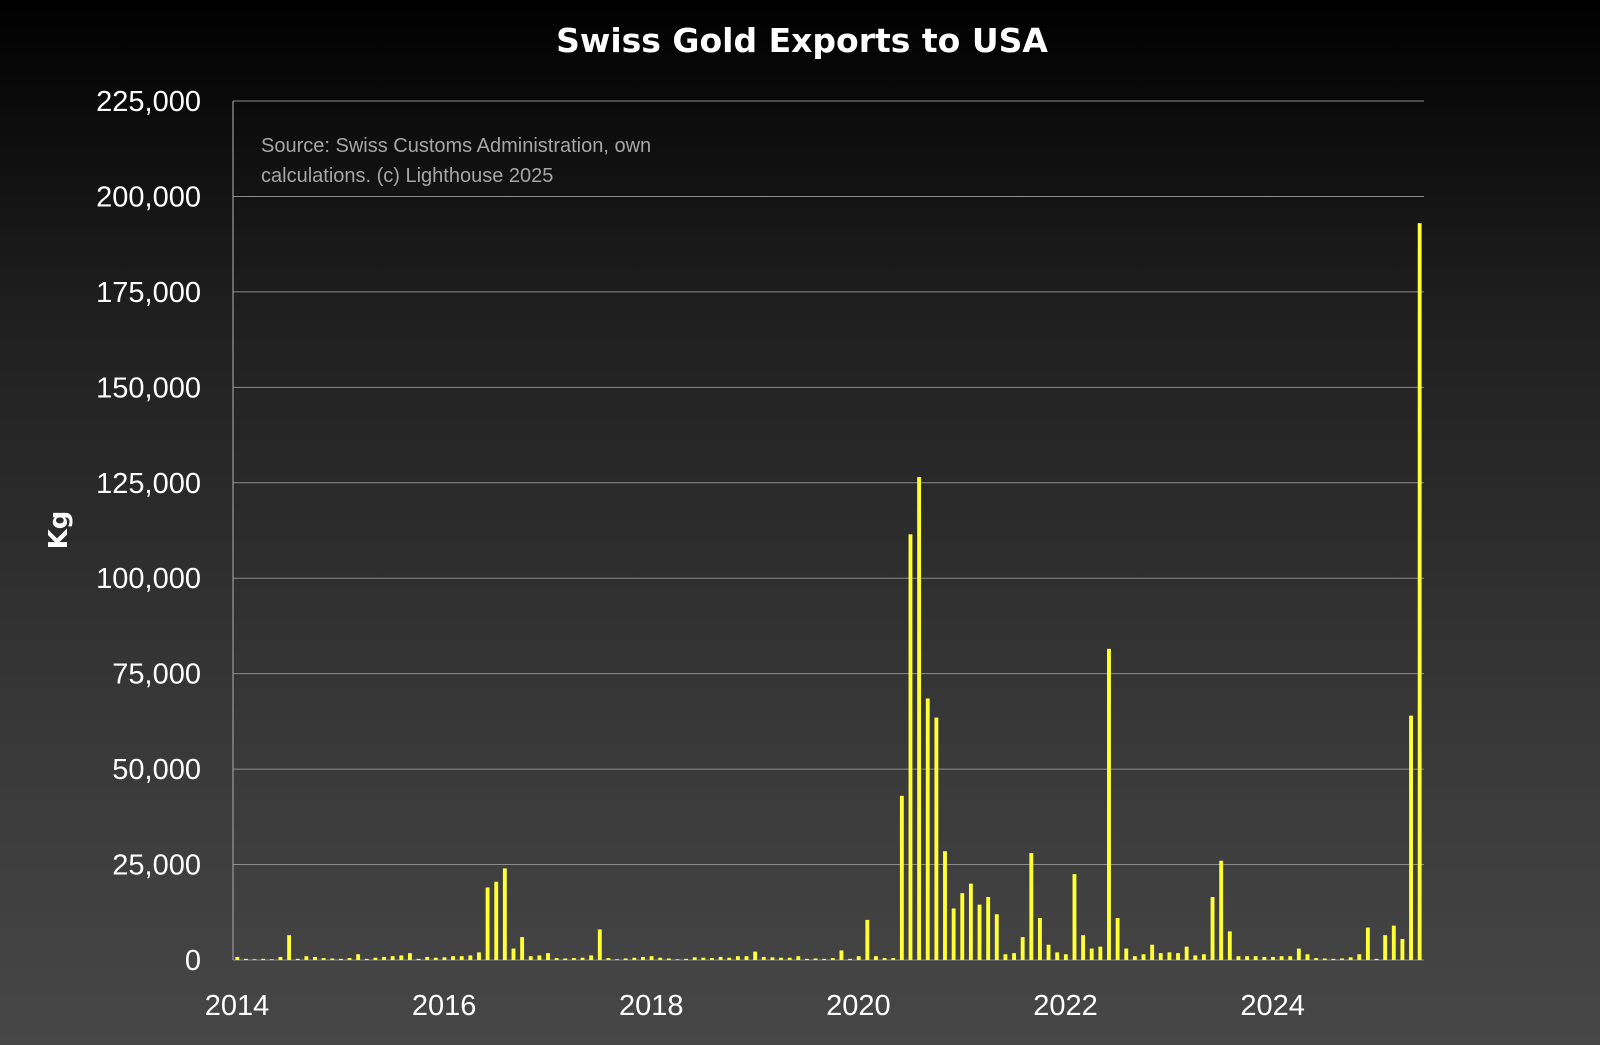 The height and width of the screenshot is (1045, 1600). I want to click on chart-title: Swiss Gold Exports to USA, so click(802, 40).